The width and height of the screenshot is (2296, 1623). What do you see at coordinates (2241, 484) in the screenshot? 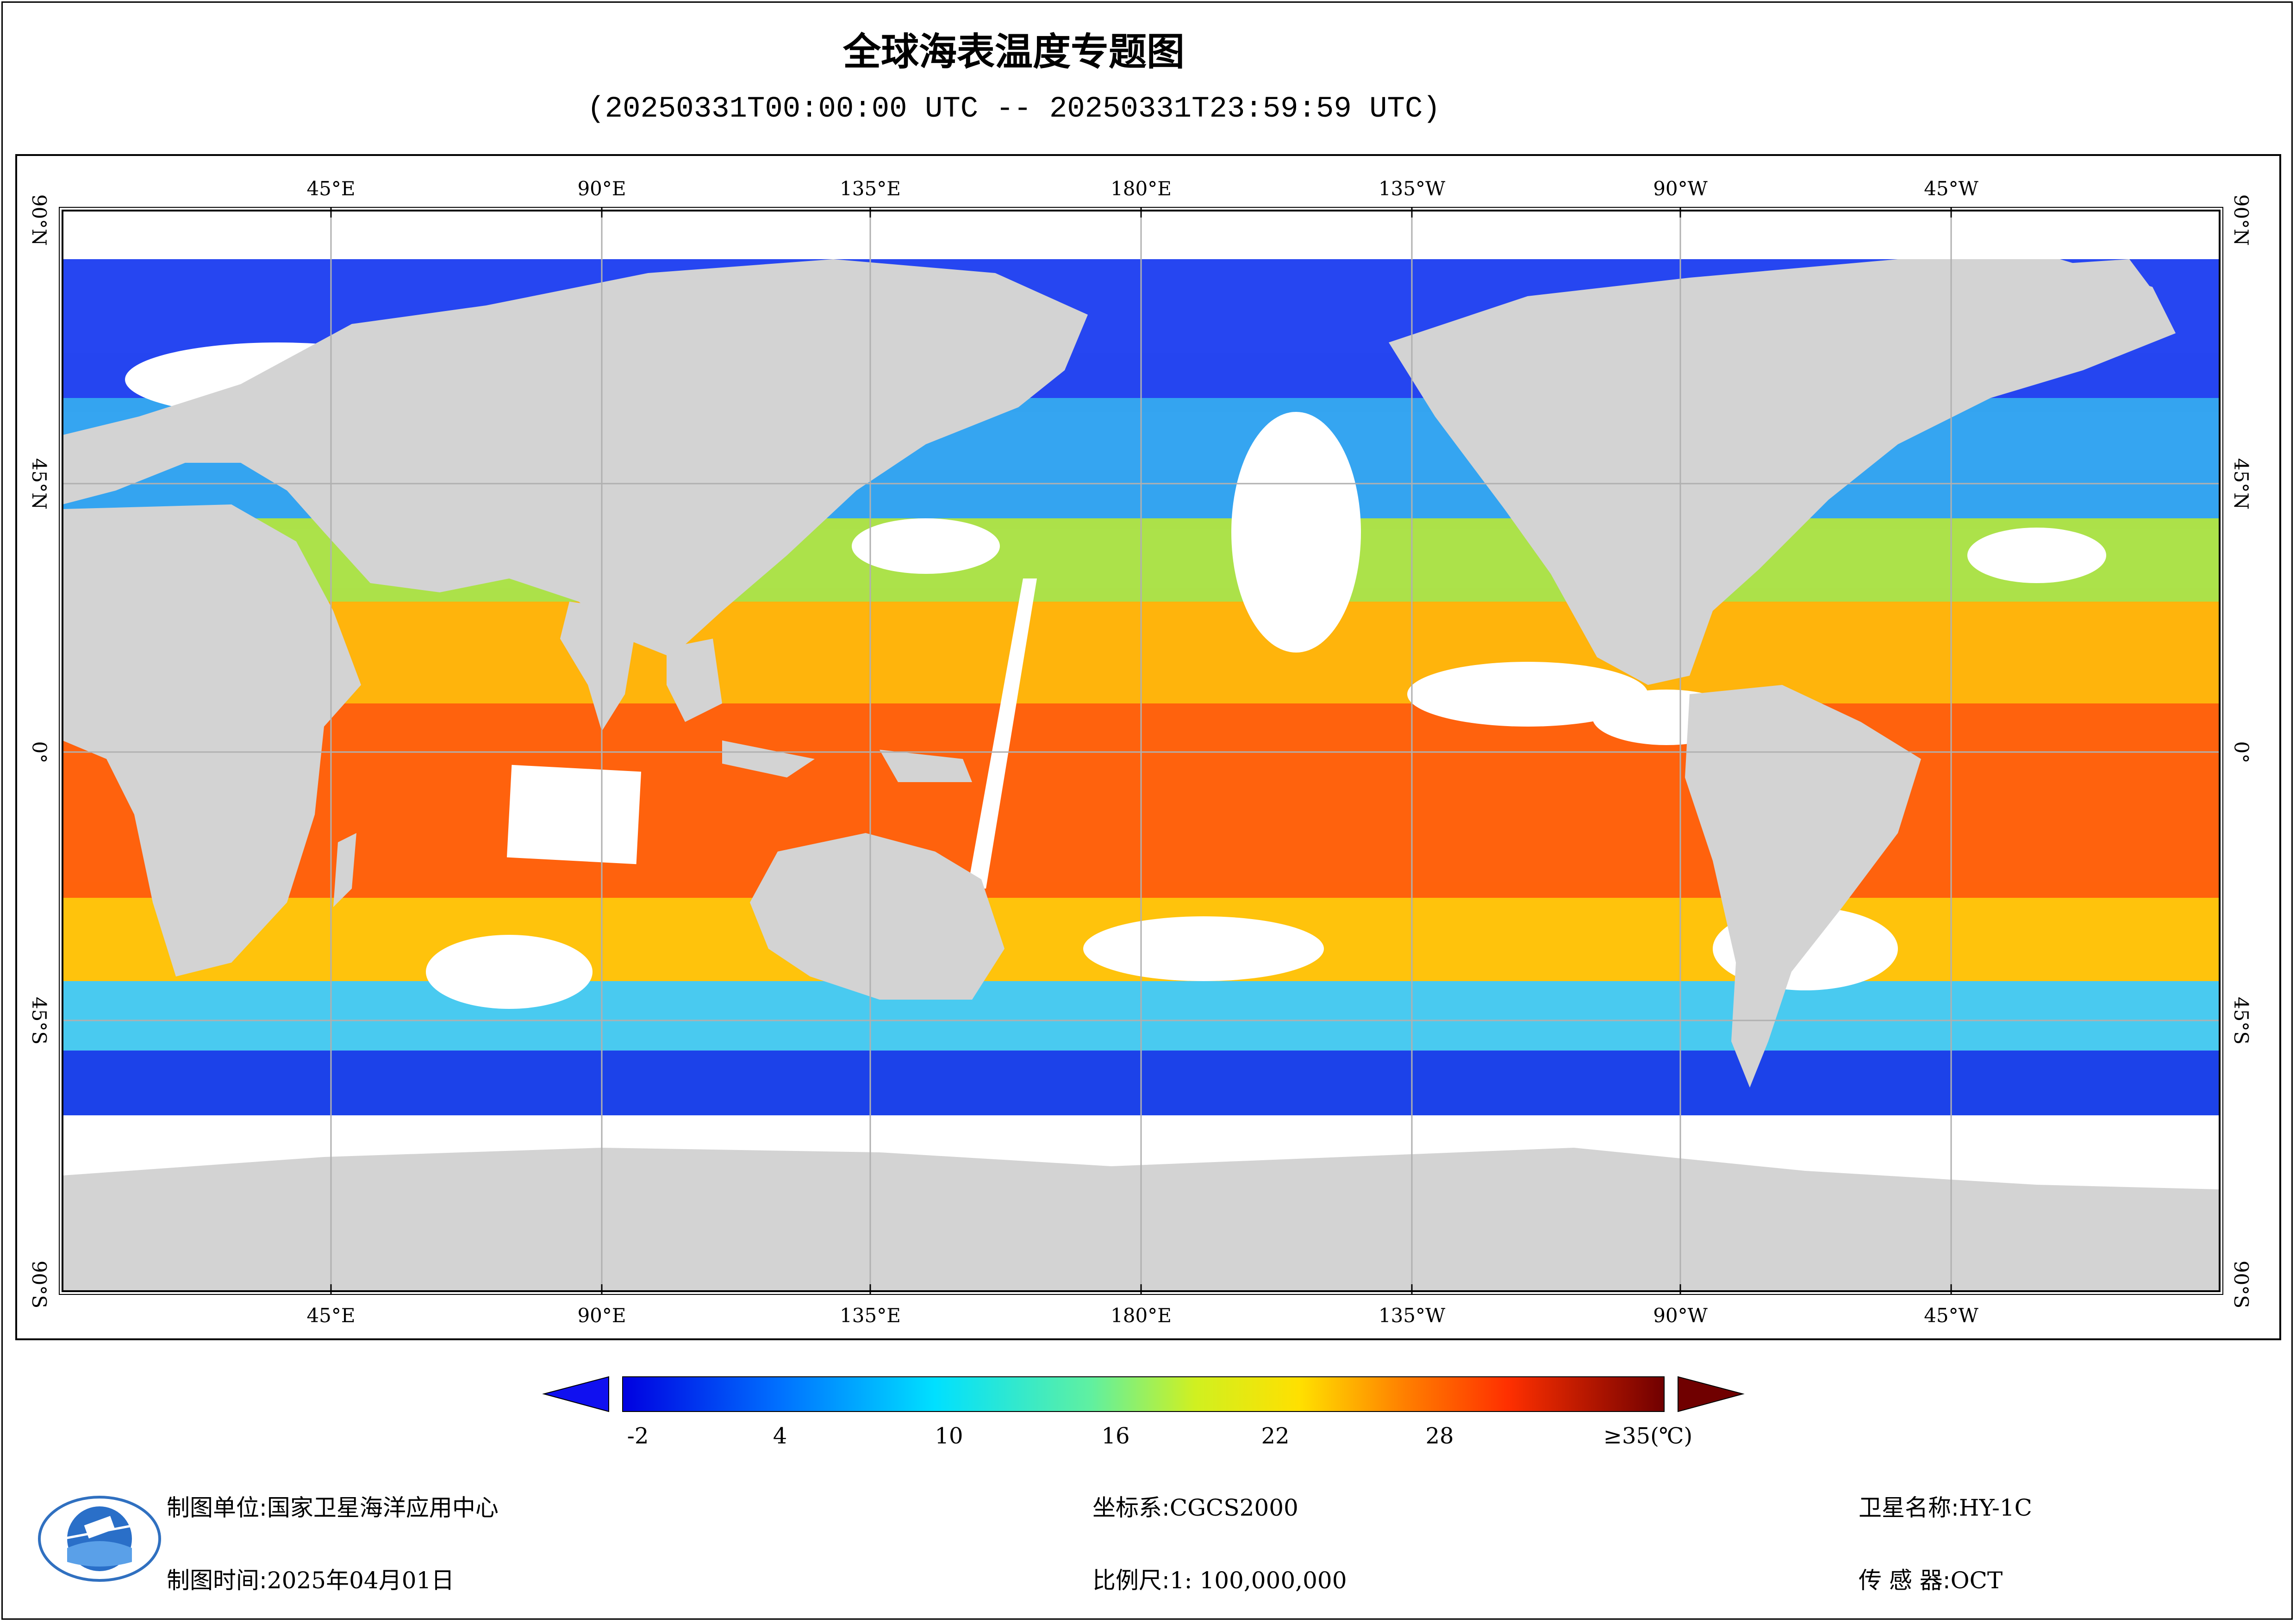
I see `lat-tick-right: 45°N` at bounding box center [2241, 484].